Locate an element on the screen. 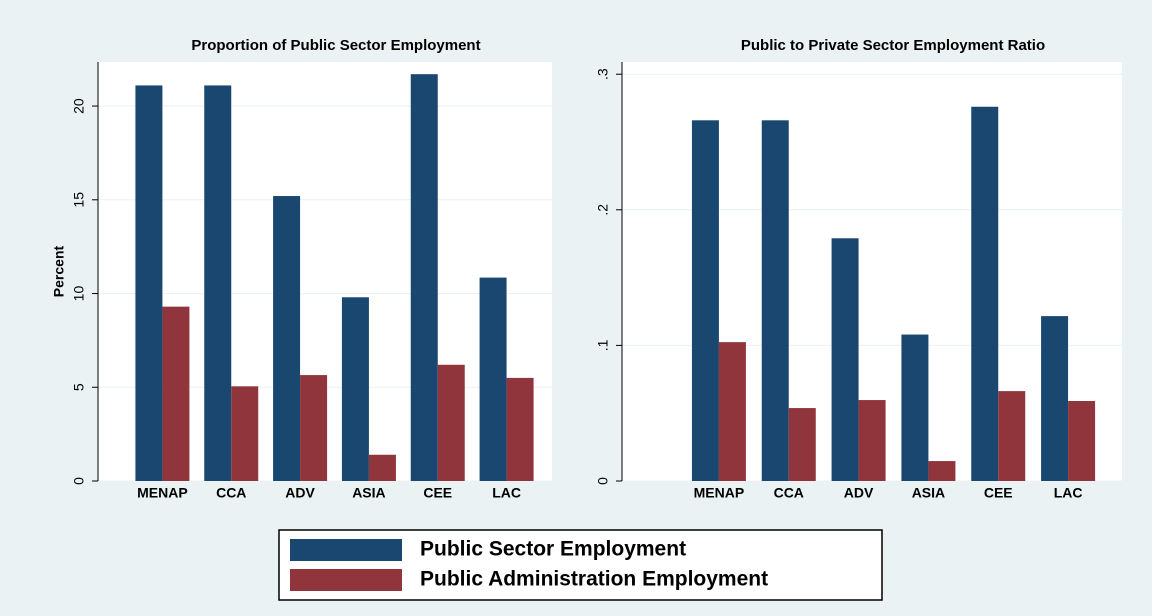 The height and width of the screenshot is (616, 1152). y-tick-label: 20 is located at coordinates (79, 106).